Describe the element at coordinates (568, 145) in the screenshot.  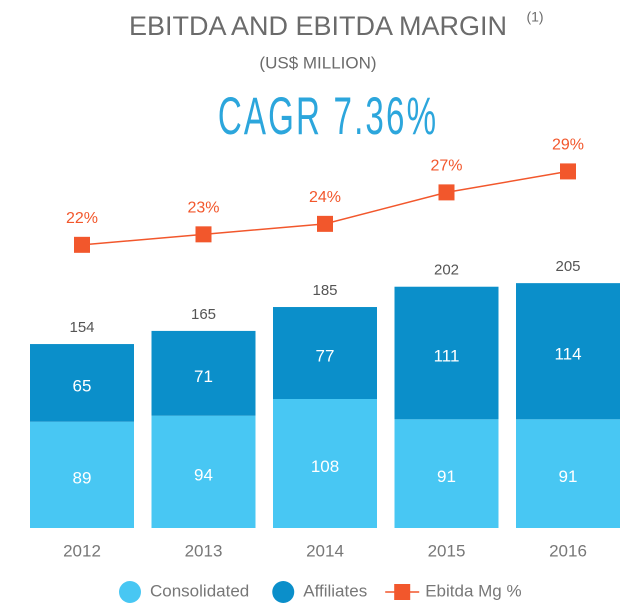
I see `line-value-label: 29%` at that location.